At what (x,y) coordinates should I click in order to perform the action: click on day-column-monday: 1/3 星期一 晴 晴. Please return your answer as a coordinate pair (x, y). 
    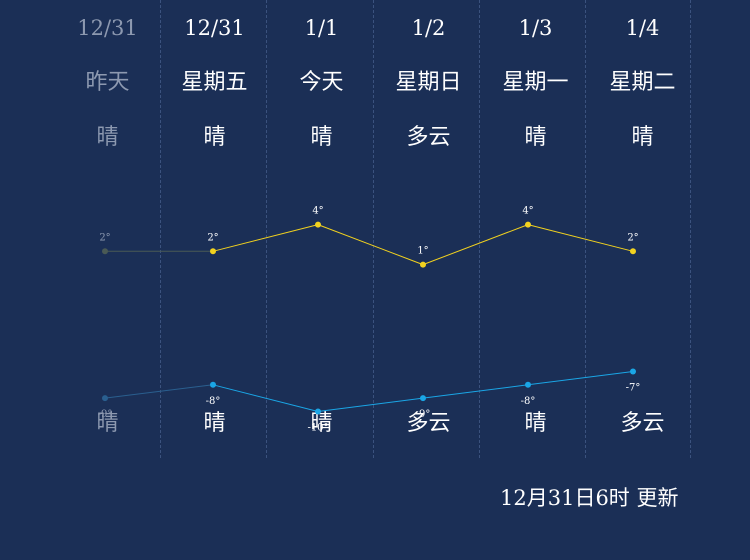
    Looking at the image, I should click on (535, 230).